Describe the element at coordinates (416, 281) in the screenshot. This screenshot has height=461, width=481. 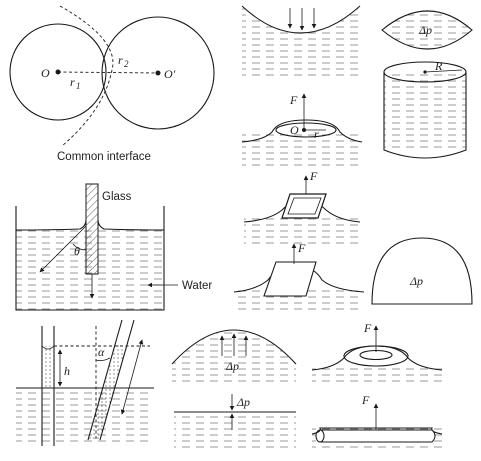
I see `label-delta-p-dome: Δp` at that location.